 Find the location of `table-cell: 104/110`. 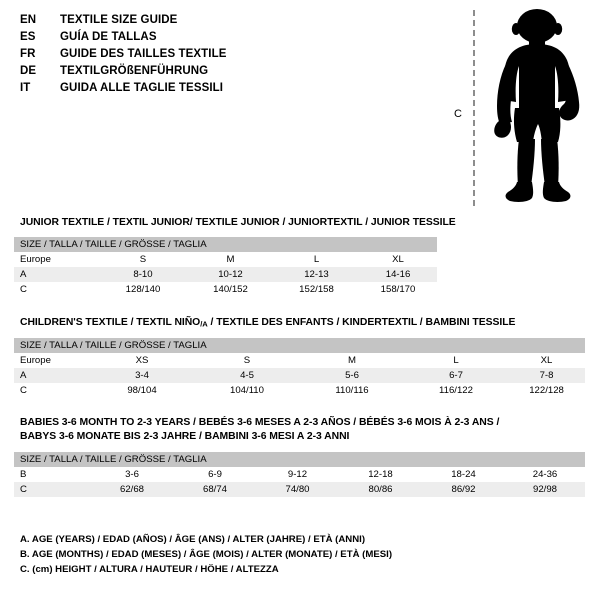

table-cell: 104/110 is located at coordinates (247, 391).